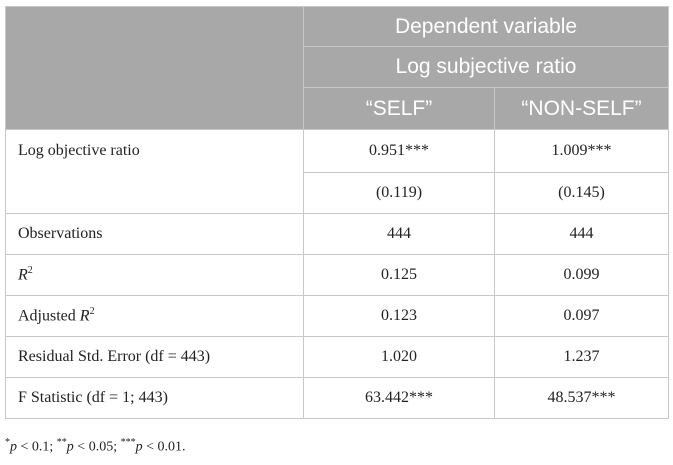 This screenshot has height=465, width=673. I want to click on adjusted-prefix: Adjusted, so click(49, 316).